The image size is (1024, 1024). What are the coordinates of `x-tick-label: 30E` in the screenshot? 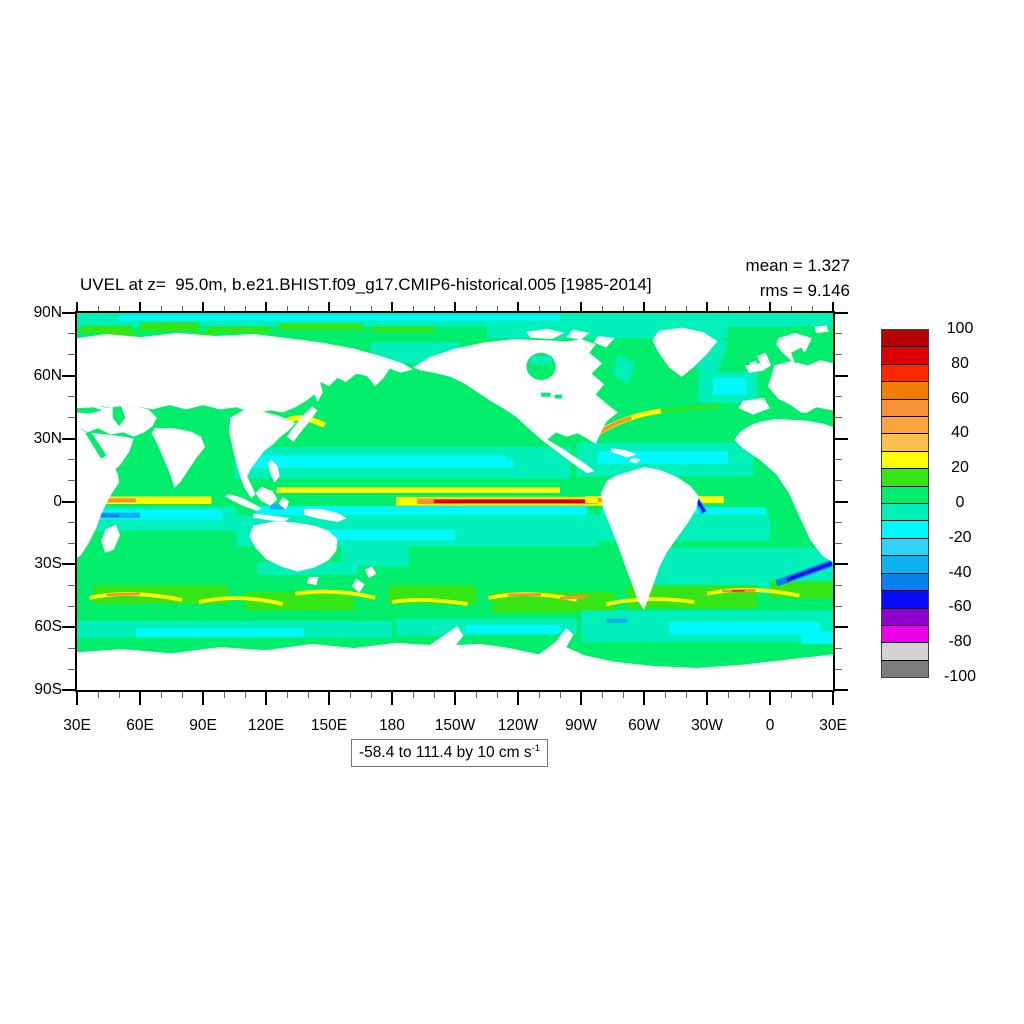 It's located at (77, 725).